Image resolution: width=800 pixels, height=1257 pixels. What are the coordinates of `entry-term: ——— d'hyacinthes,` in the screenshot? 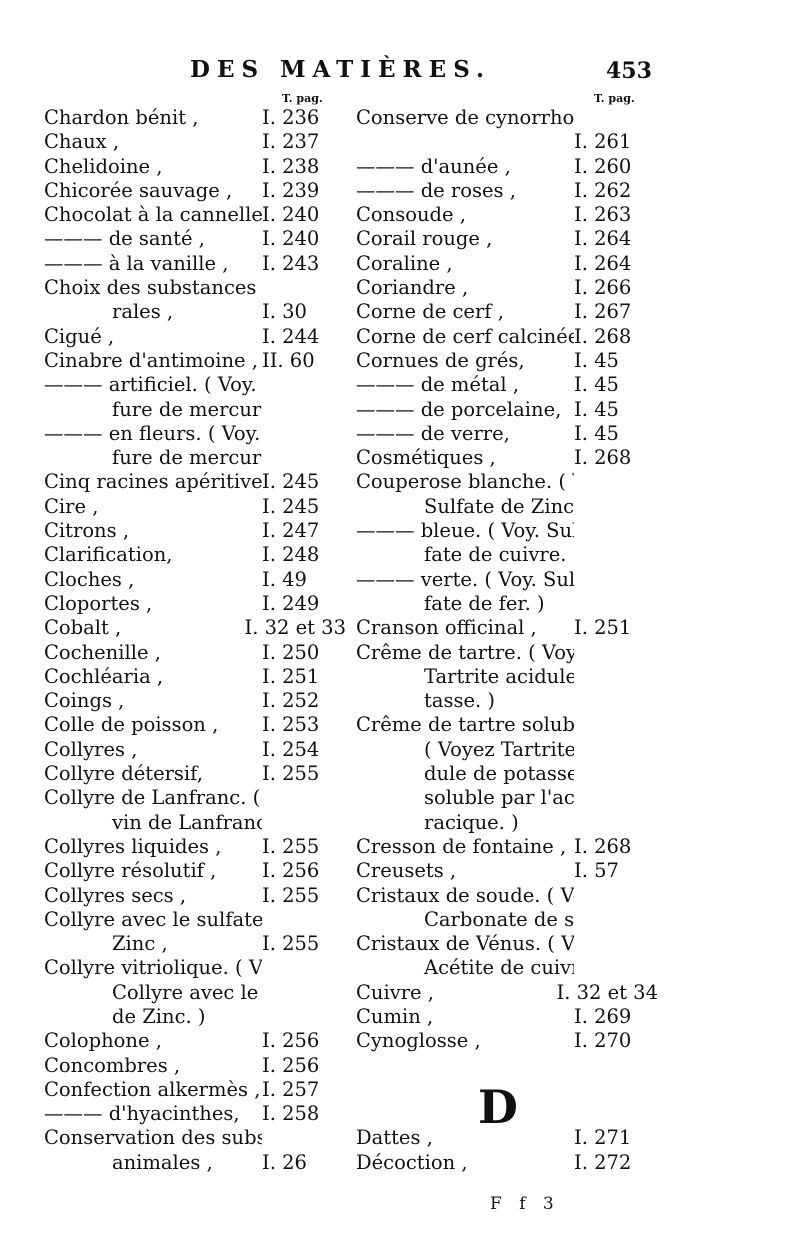 It's located at (142, 1114).